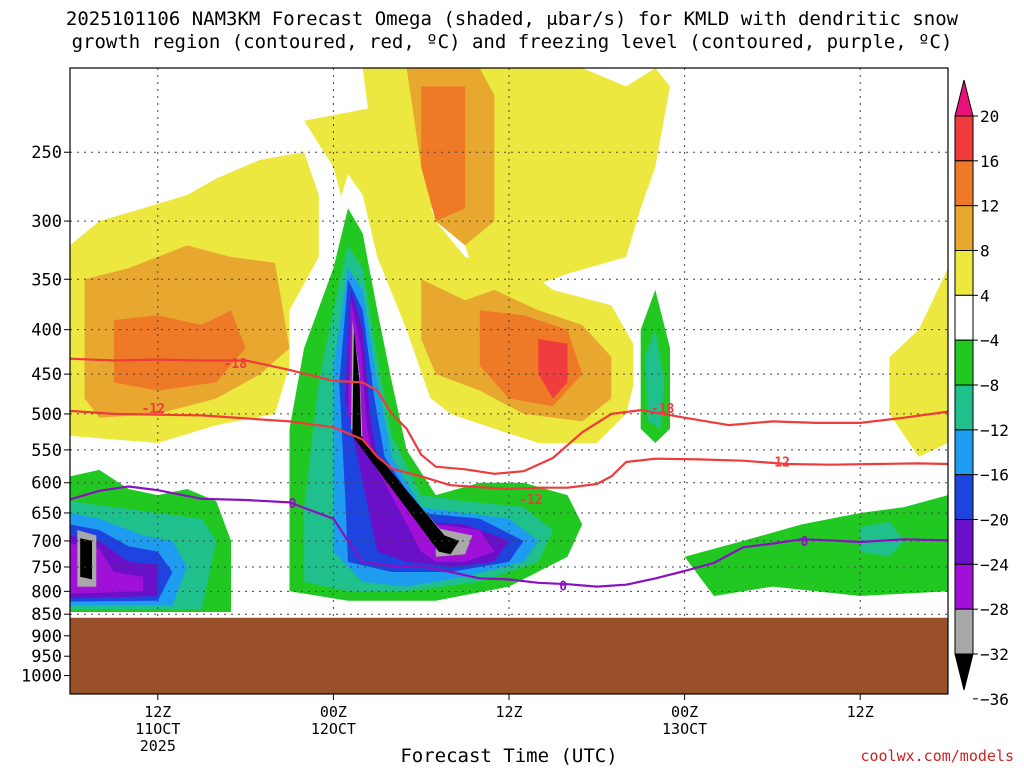 The image size is (1024, 768). Describe the element at coordinates (985, 251) in the screenshot. I see `colorbar-label: 8` at that location.